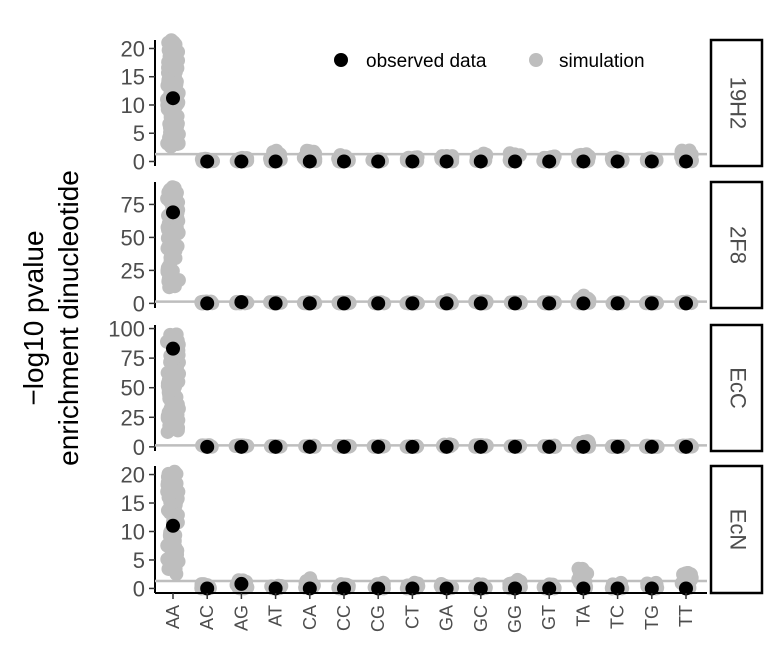  What do you see at coordinates (378, 618) in the screenshot?
I see `x-tick-label-CG: CG` at bounding box center [378, 618].